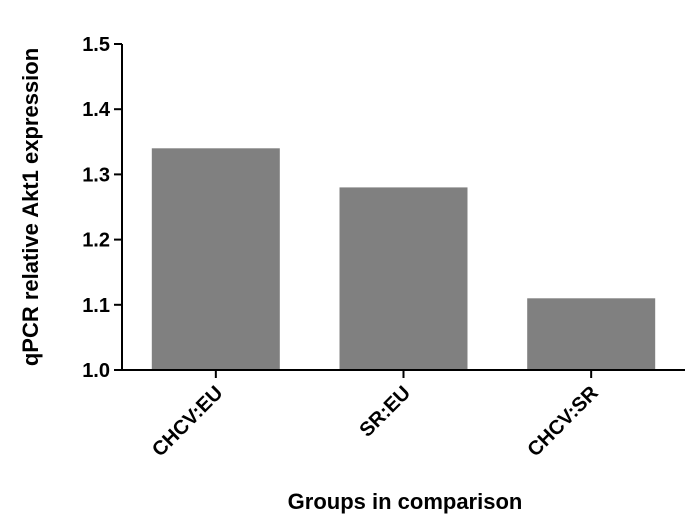 Image resolution: width=688 pixels, height=517 pixels. I want to click on bar-chcv-sr, so click(591, 334).